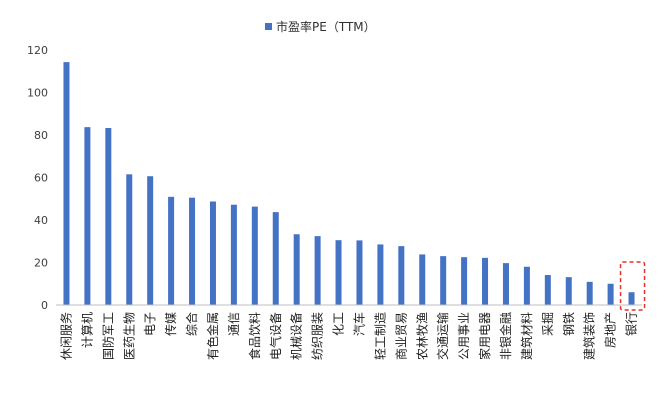  What do you see at coordinates (254, 336) in the screenshot?
I see `x-tick-label: 食品饮料` at bounding box center [254, 336].